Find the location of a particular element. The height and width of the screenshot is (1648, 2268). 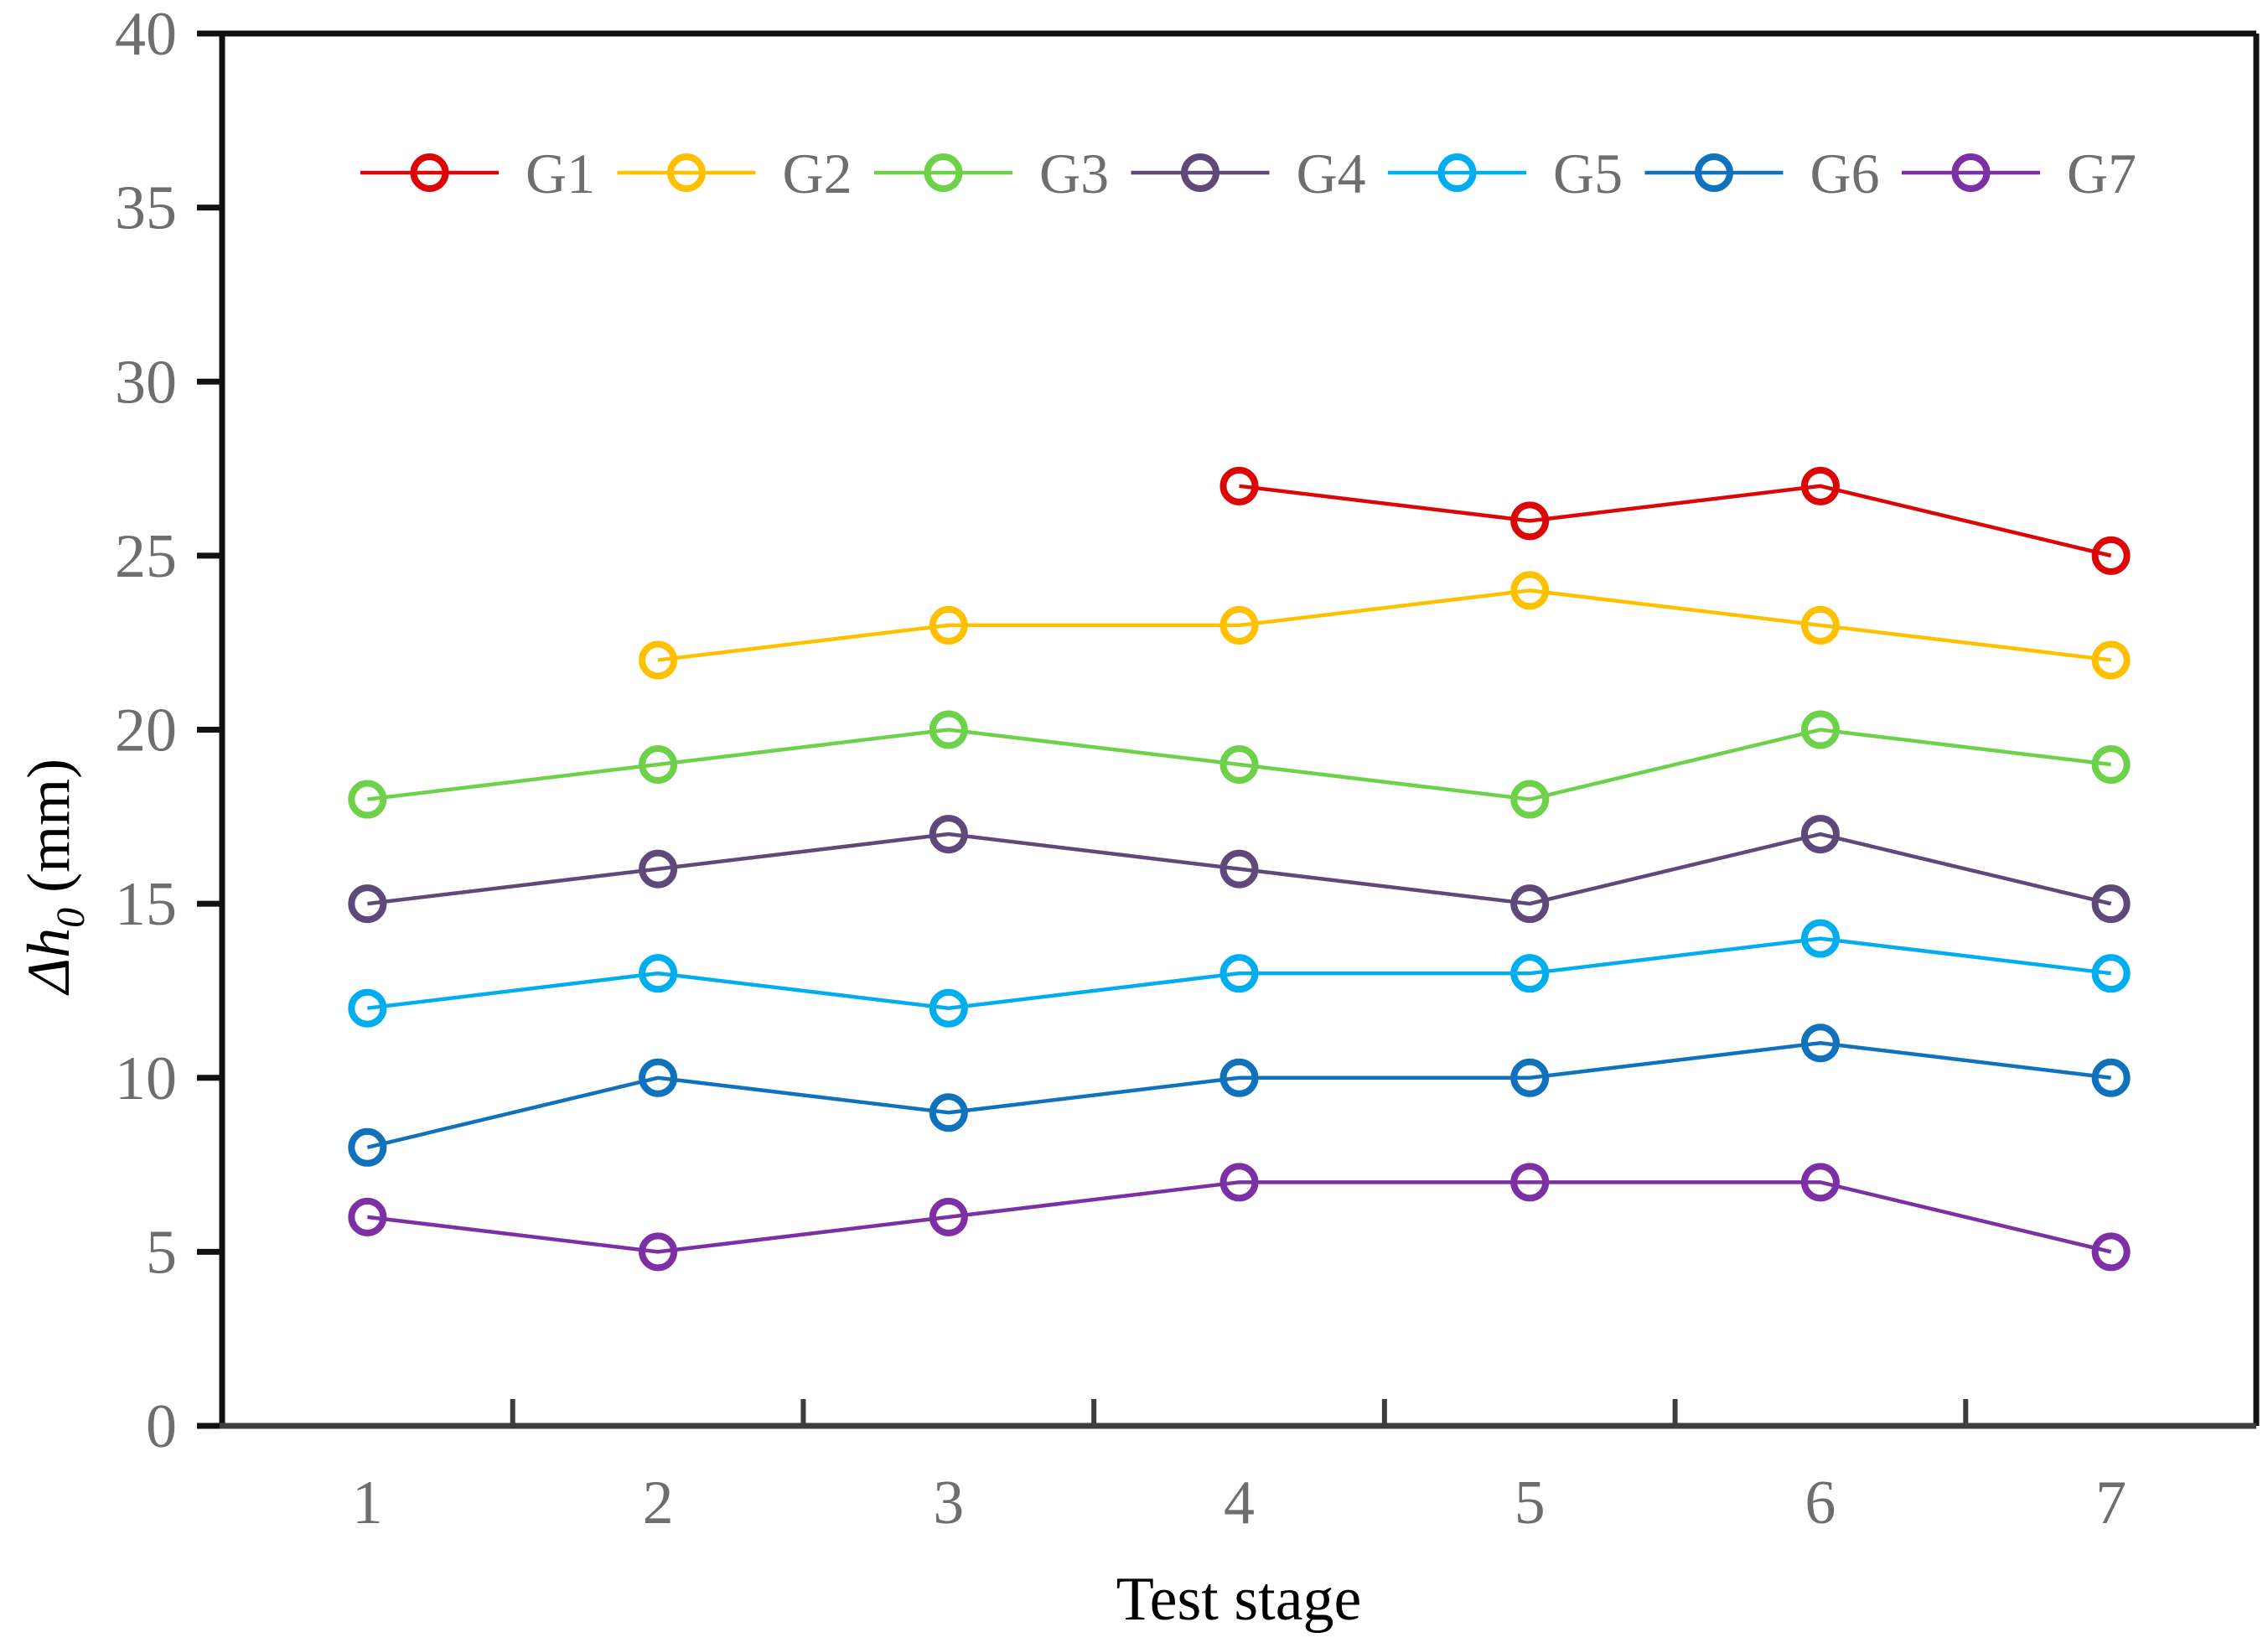

legend-marker-G1 is located at coordinates (429, 173).